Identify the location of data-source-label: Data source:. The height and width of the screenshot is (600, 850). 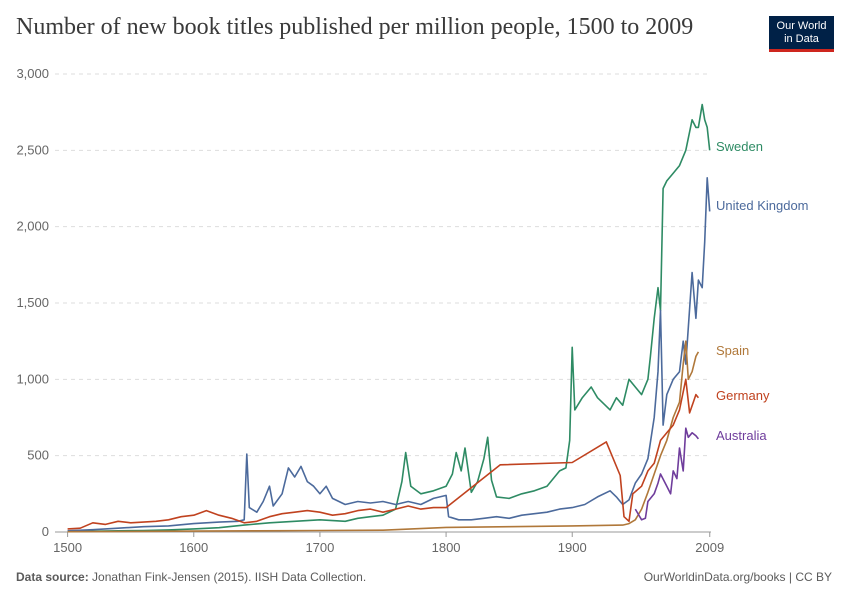
(52, 577).